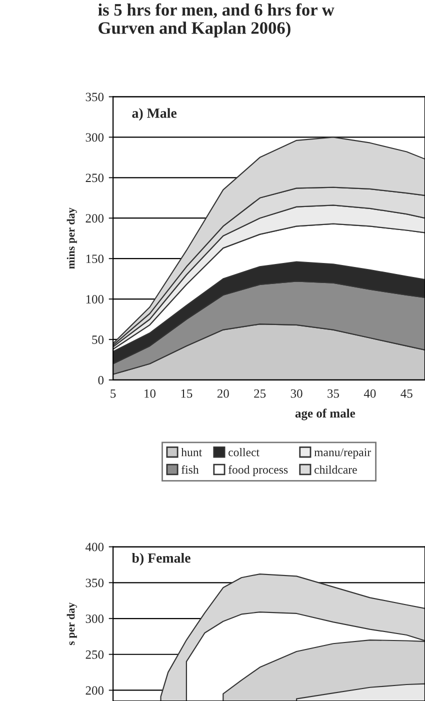 The image size is (425, 701). What do you see at coordinates (296, 393) in the screenshot?
I see `x-tick-label: 30` at bounding box center [296, 393].